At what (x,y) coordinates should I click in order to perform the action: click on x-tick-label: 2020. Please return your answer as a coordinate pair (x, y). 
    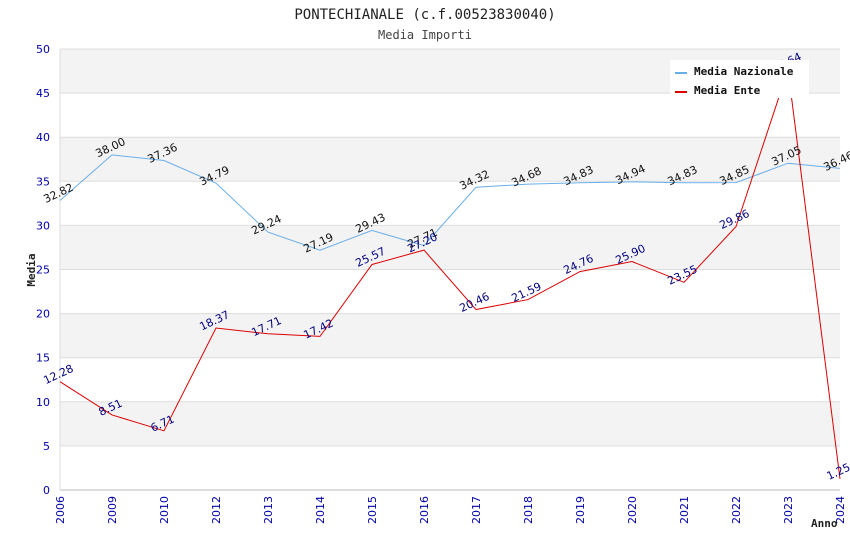
    Looking at the image, I should click on (632, 510).